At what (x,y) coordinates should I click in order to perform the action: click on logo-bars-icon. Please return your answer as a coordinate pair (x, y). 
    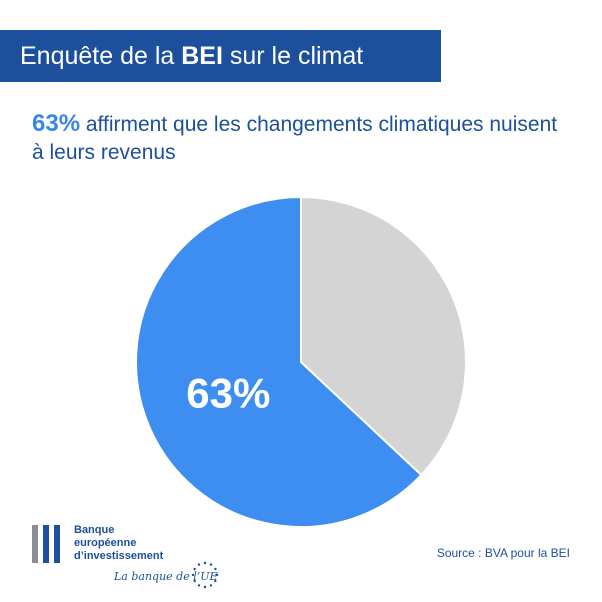
    Looking at the image, I should click on (46, 544).